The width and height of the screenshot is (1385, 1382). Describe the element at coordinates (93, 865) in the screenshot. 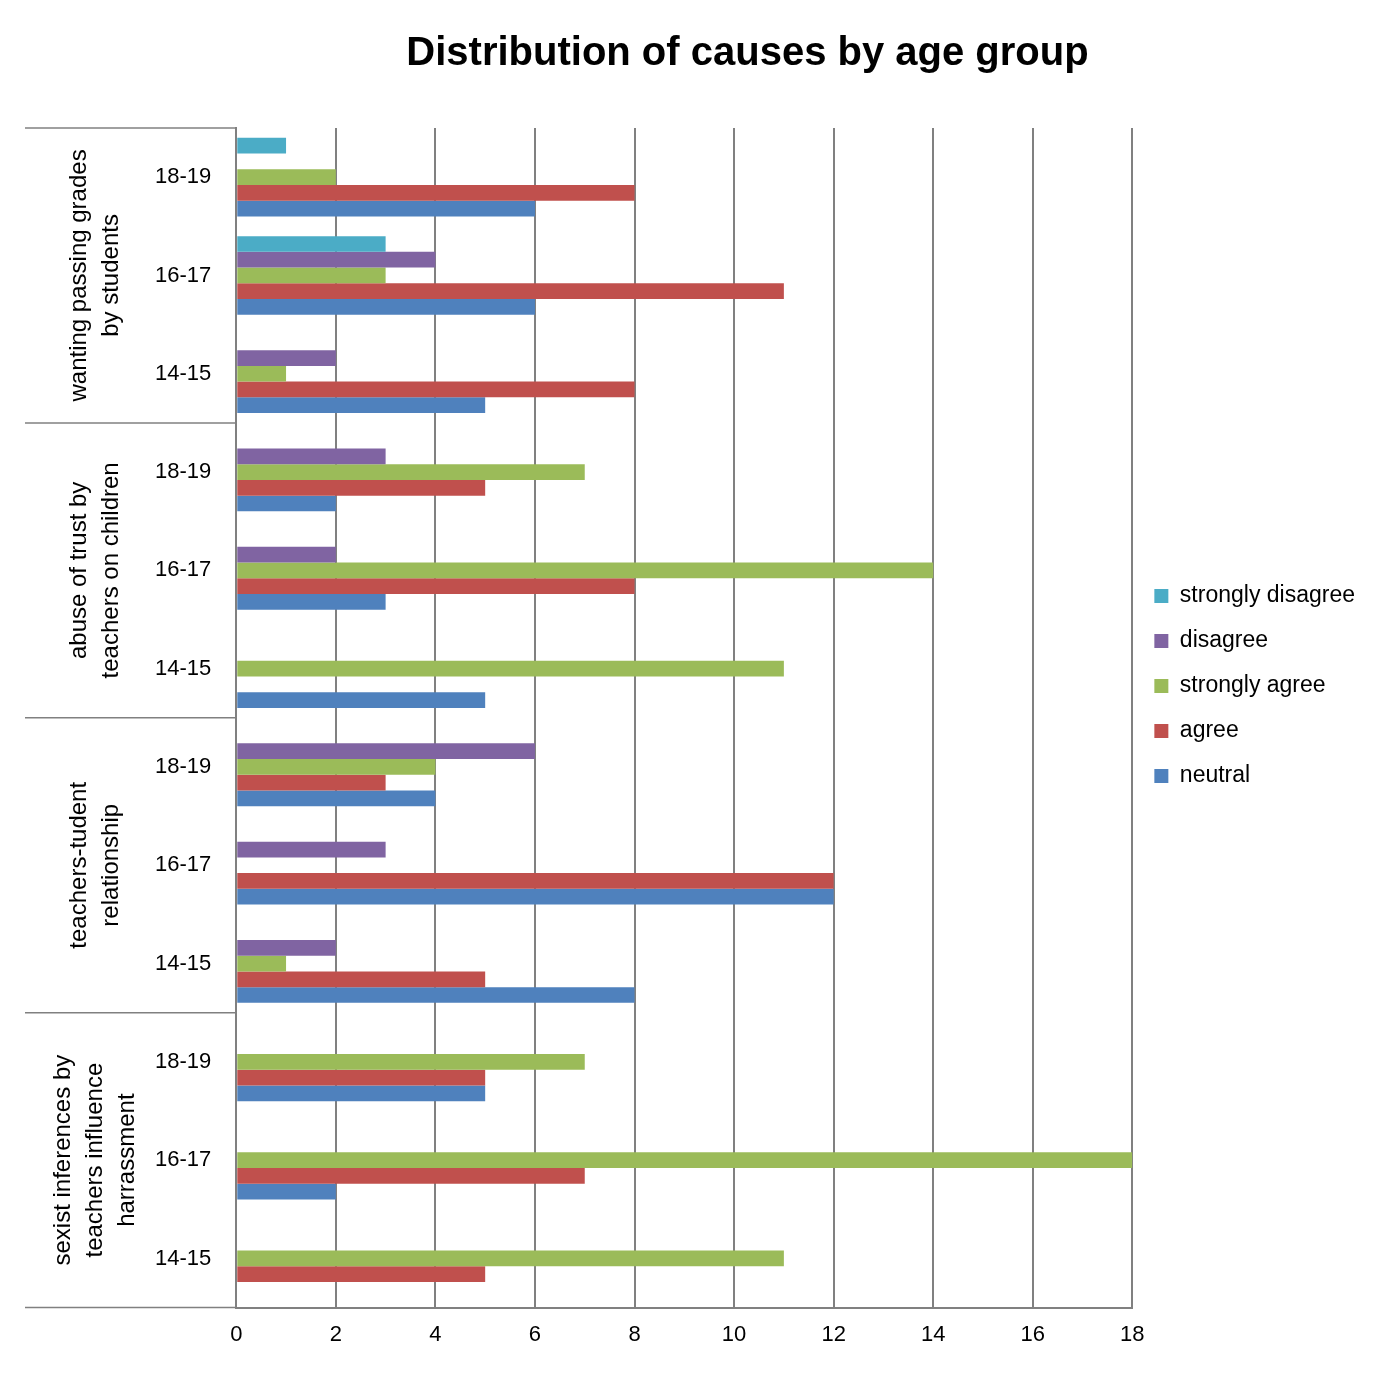

I see `text: teachers-tudent relationship` at that location.